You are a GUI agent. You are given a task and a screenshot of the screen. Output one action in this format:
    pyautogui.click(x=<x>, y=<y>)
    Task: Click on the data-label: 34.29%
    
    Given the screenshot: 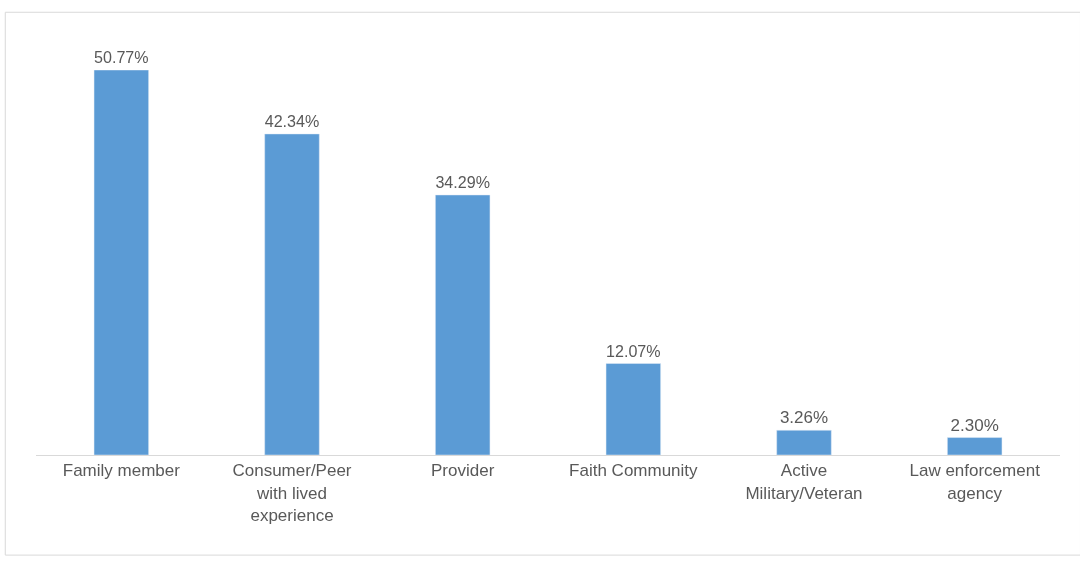 What is the action you would take?
    pyautogui.click(x=462, y=182)
    